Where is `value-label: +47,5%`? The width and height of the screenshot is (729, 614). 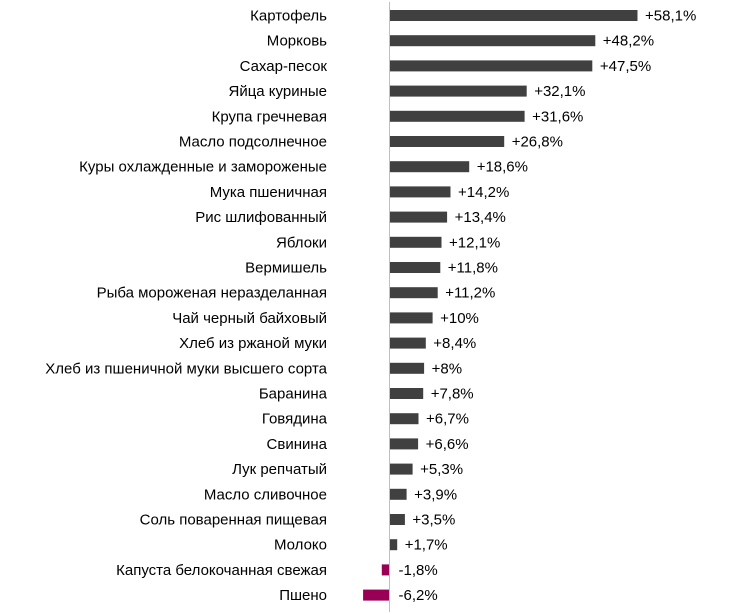 value-label: +47,5% is located at coordinates (625, 66).